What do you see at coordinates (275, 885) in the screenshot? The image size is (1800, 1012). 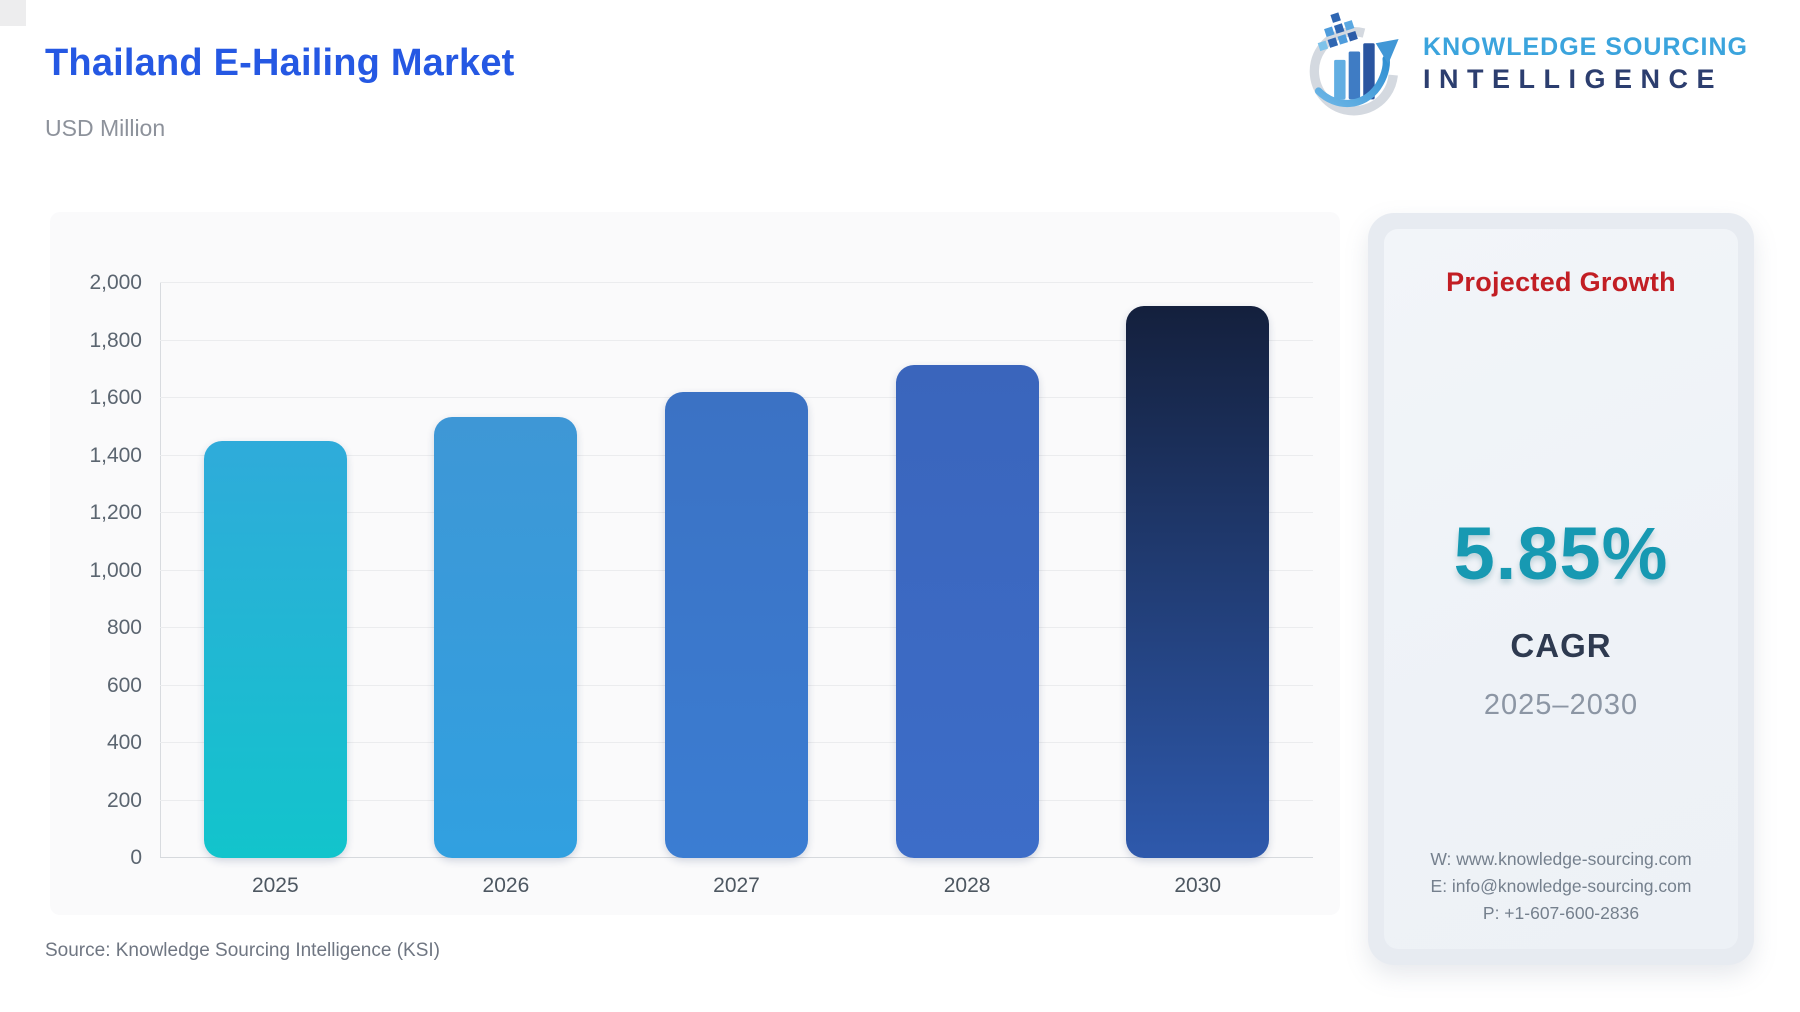 I see `x-tick-label-2025: 2025` at bounding box center [275, 885].